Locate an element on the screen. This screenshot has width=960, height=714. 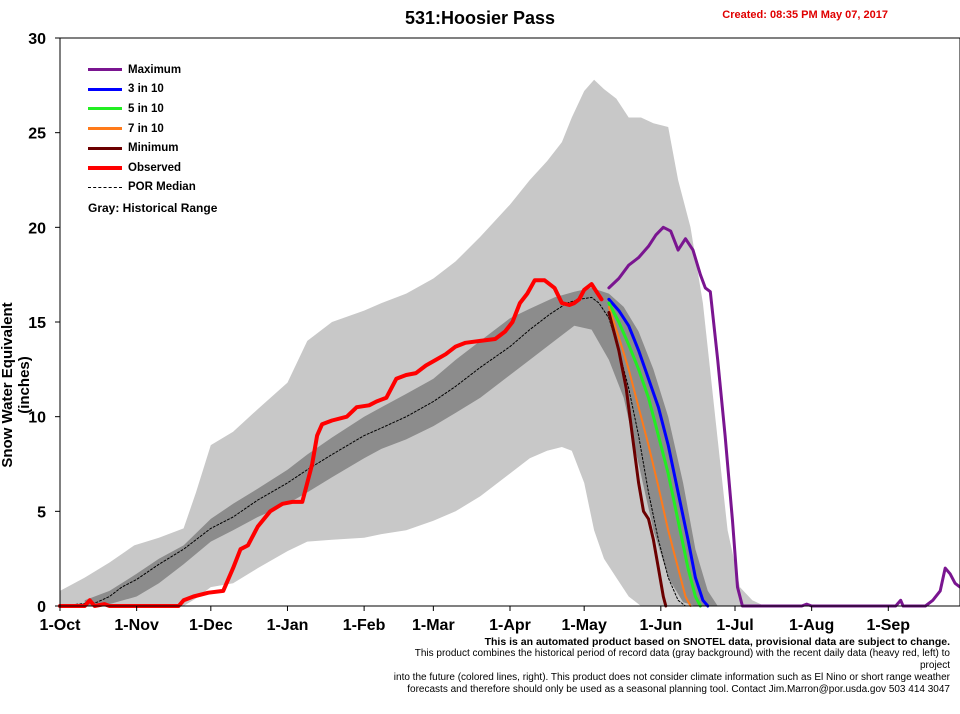
series-line-minimum is located at coordinates (637, 459).